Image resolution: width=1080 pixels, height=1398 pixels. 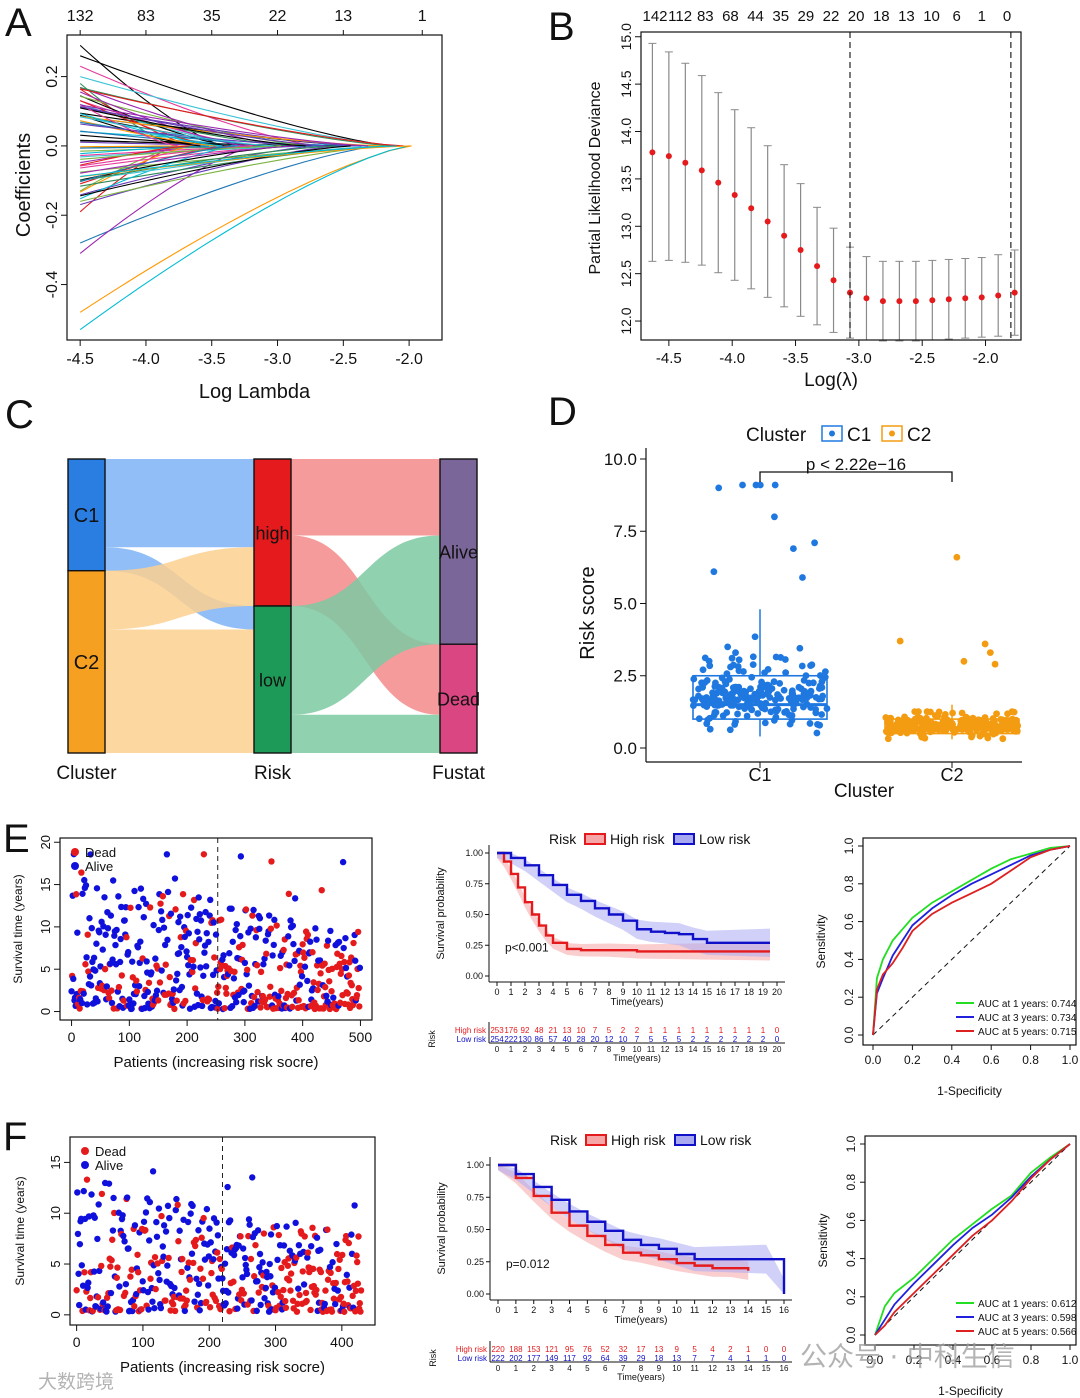 I want to click on panel-f-middle-risk-table-cell: 188, so click(x=516, y=1349).